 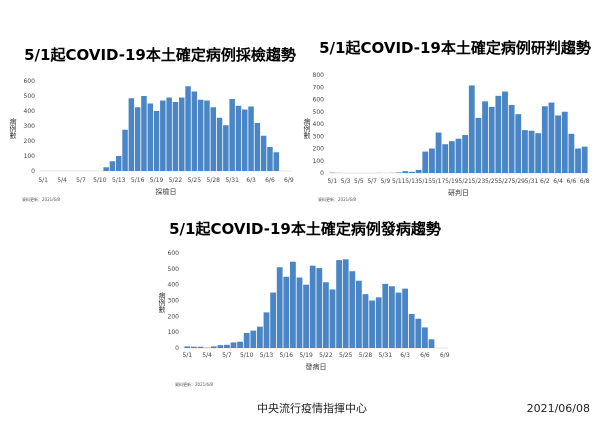 What do you see at coordinates (213, 347) in the screenshot?
I see `bar-5/5` at bounding box center [213, 347].